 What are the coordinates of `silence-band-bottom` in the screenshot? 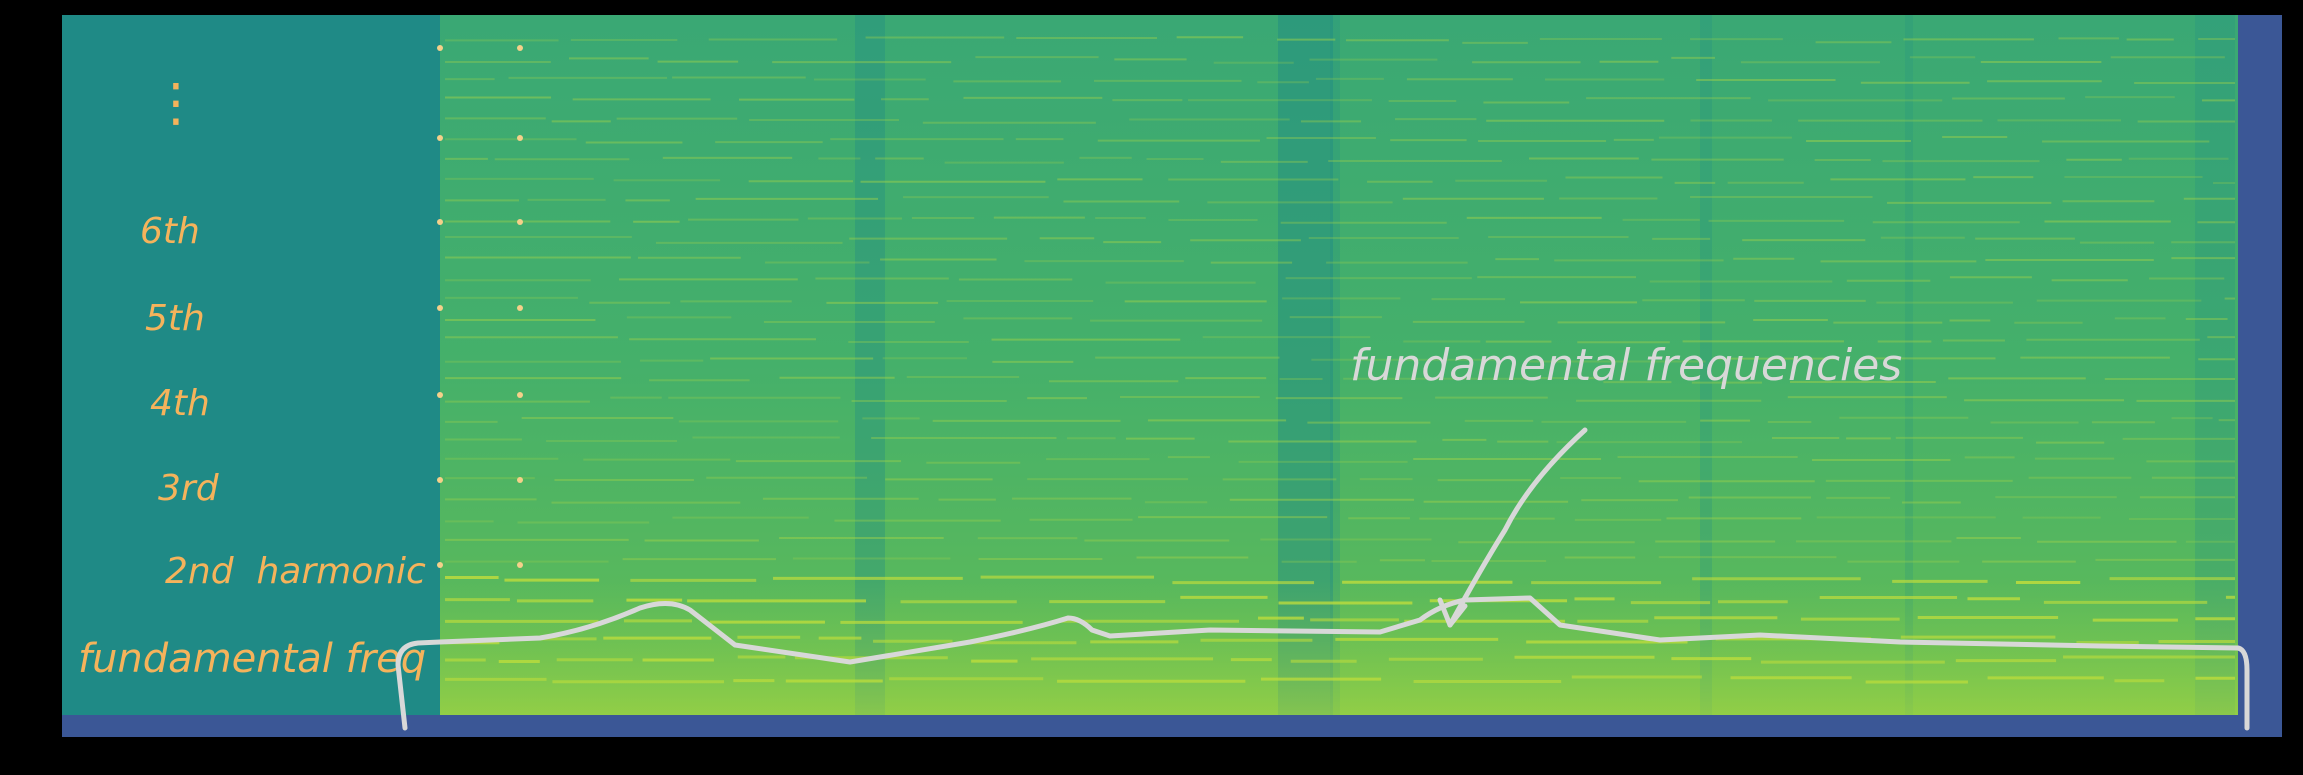 It's located at (1172, 726).